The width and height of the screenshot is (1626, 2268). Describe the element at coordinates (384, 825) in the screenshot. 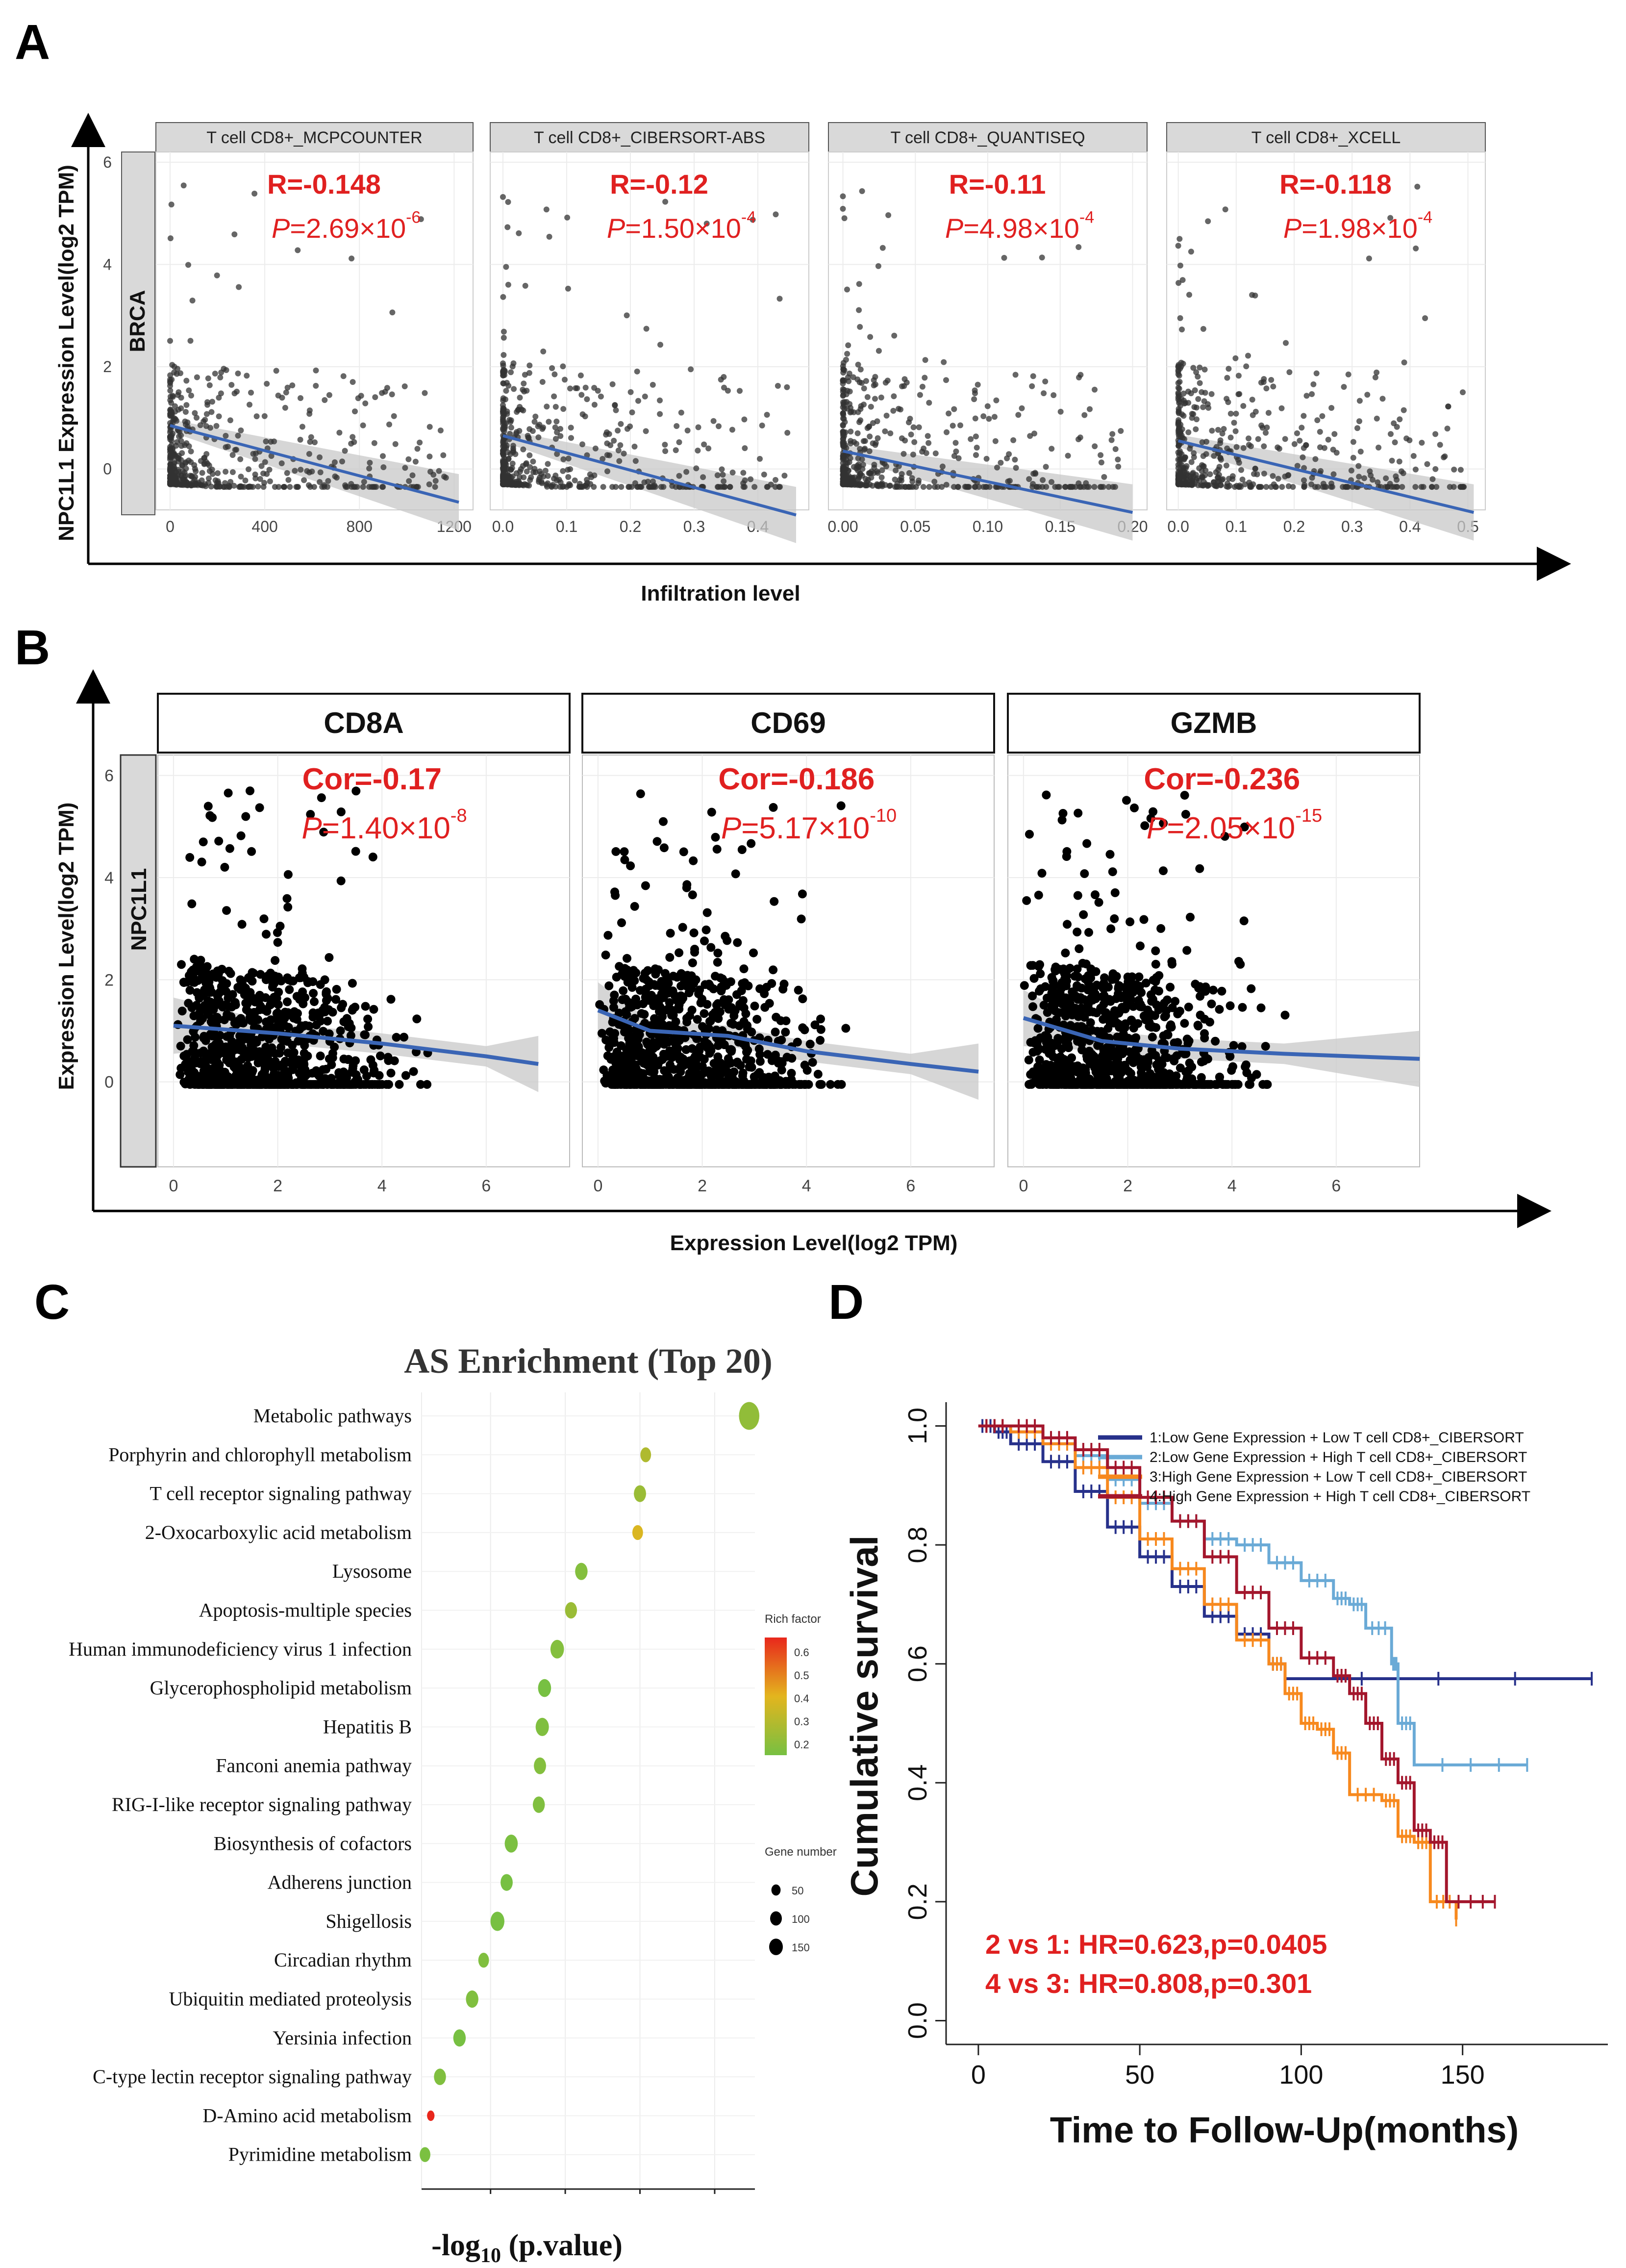

I see `b-p-value: P=1.40×10-8` at that location.